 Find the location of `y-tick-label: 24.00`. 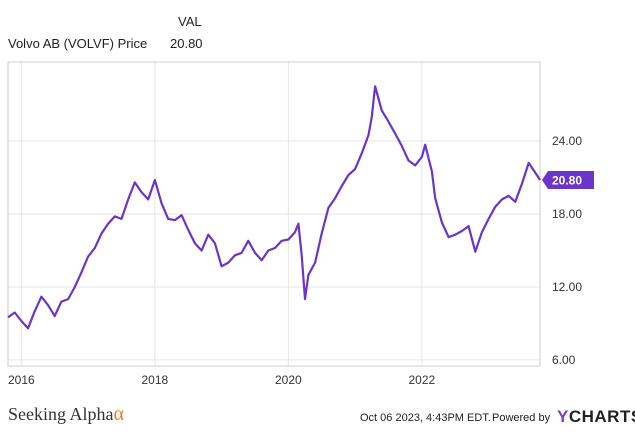

y-tick-label: 24.00 is located at coordinates (567, 141).